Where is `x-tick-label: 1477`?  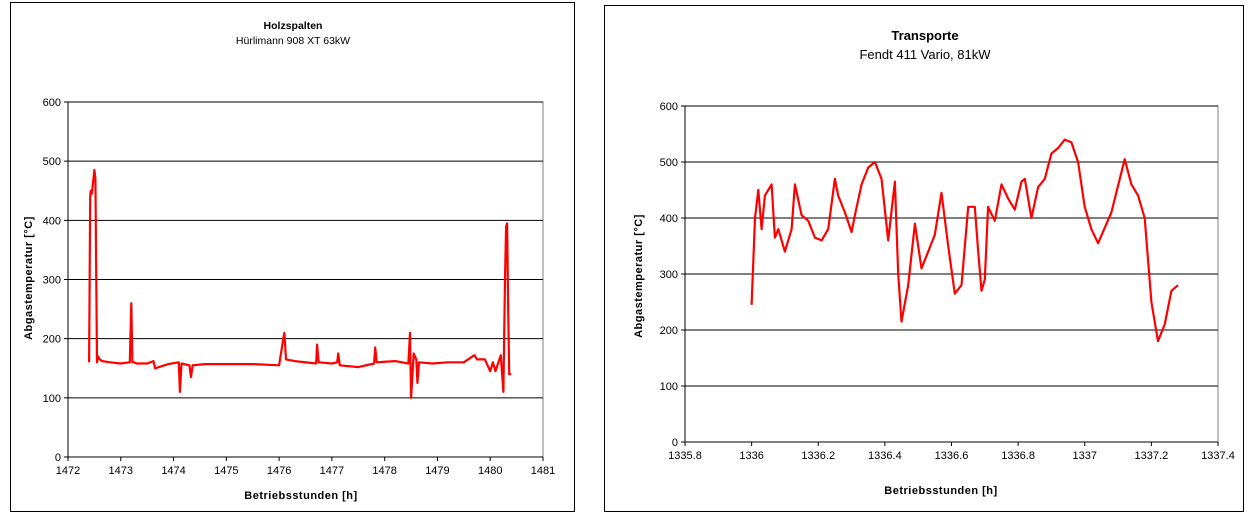 x-tick-label: 1477 is located at coordinates (332, 471).